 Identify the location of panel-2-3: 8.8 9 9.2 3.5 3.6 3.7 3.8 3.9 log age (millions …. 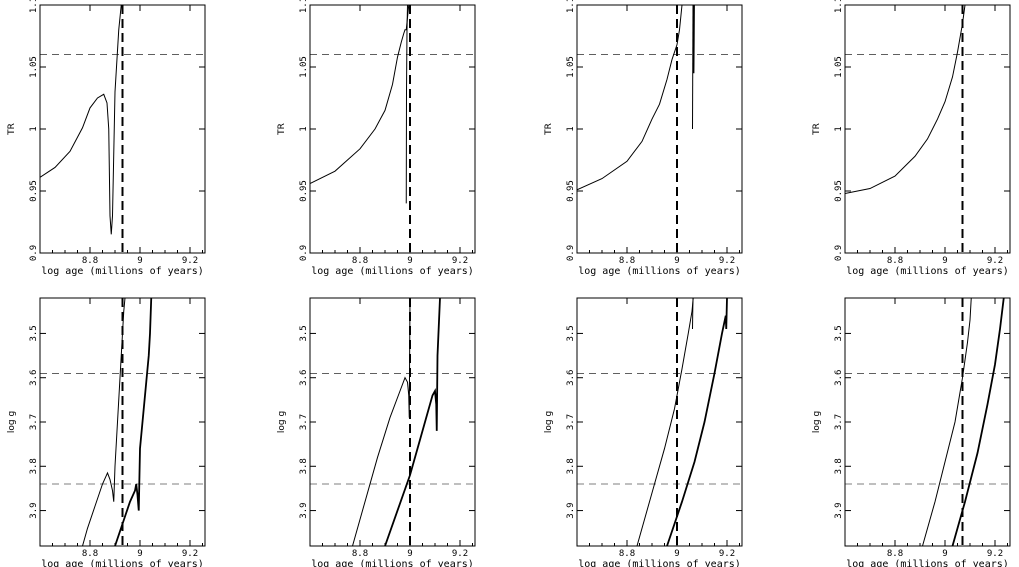
(643, 432).